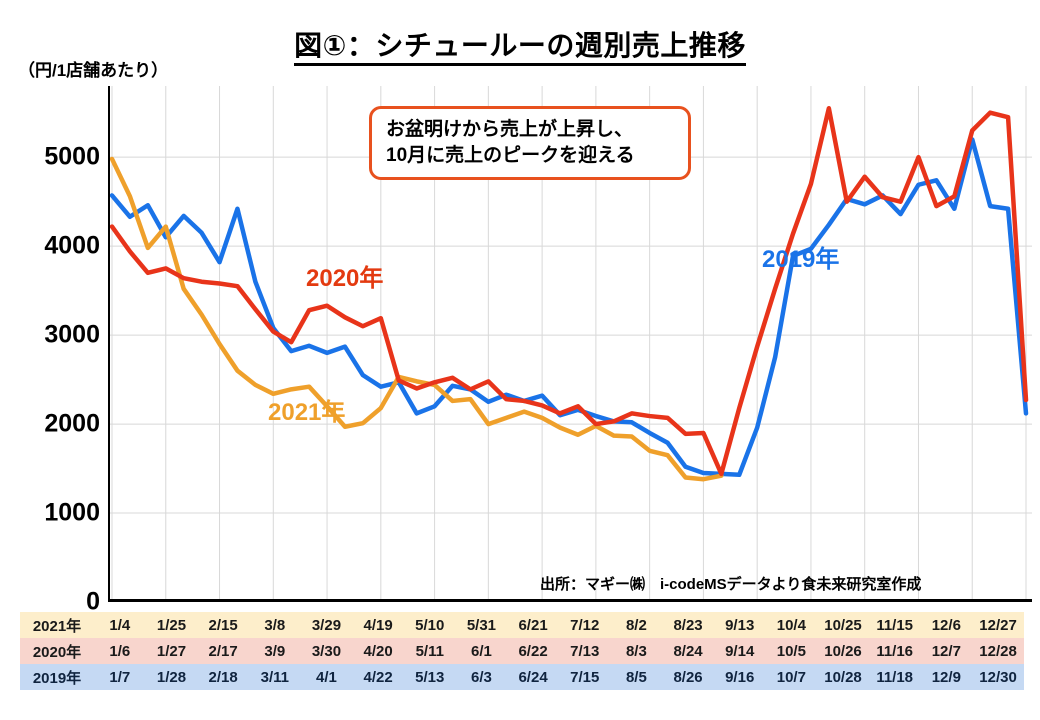 The width and height of the screenshot is (1040, 720). What do you see at coordinates (520, 48) in the screenshot?
I see `page-title-text: 図①：シチュールーの週別売上推移` at bounding box center [520, 48].